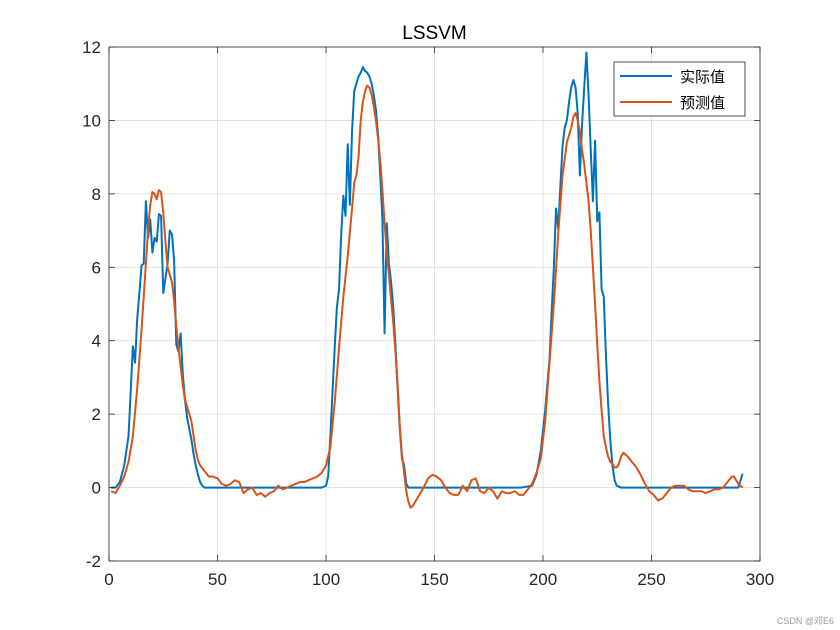 The image size is (840, 630). I want to click on legend-label-actual: 实际值, so click(702, 77).